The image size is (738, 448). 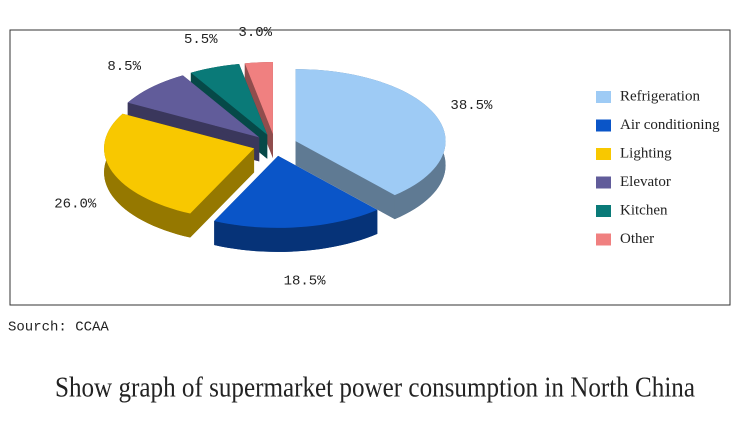 I want to click on data-label: 38.5%, so click(x=471, y=106).